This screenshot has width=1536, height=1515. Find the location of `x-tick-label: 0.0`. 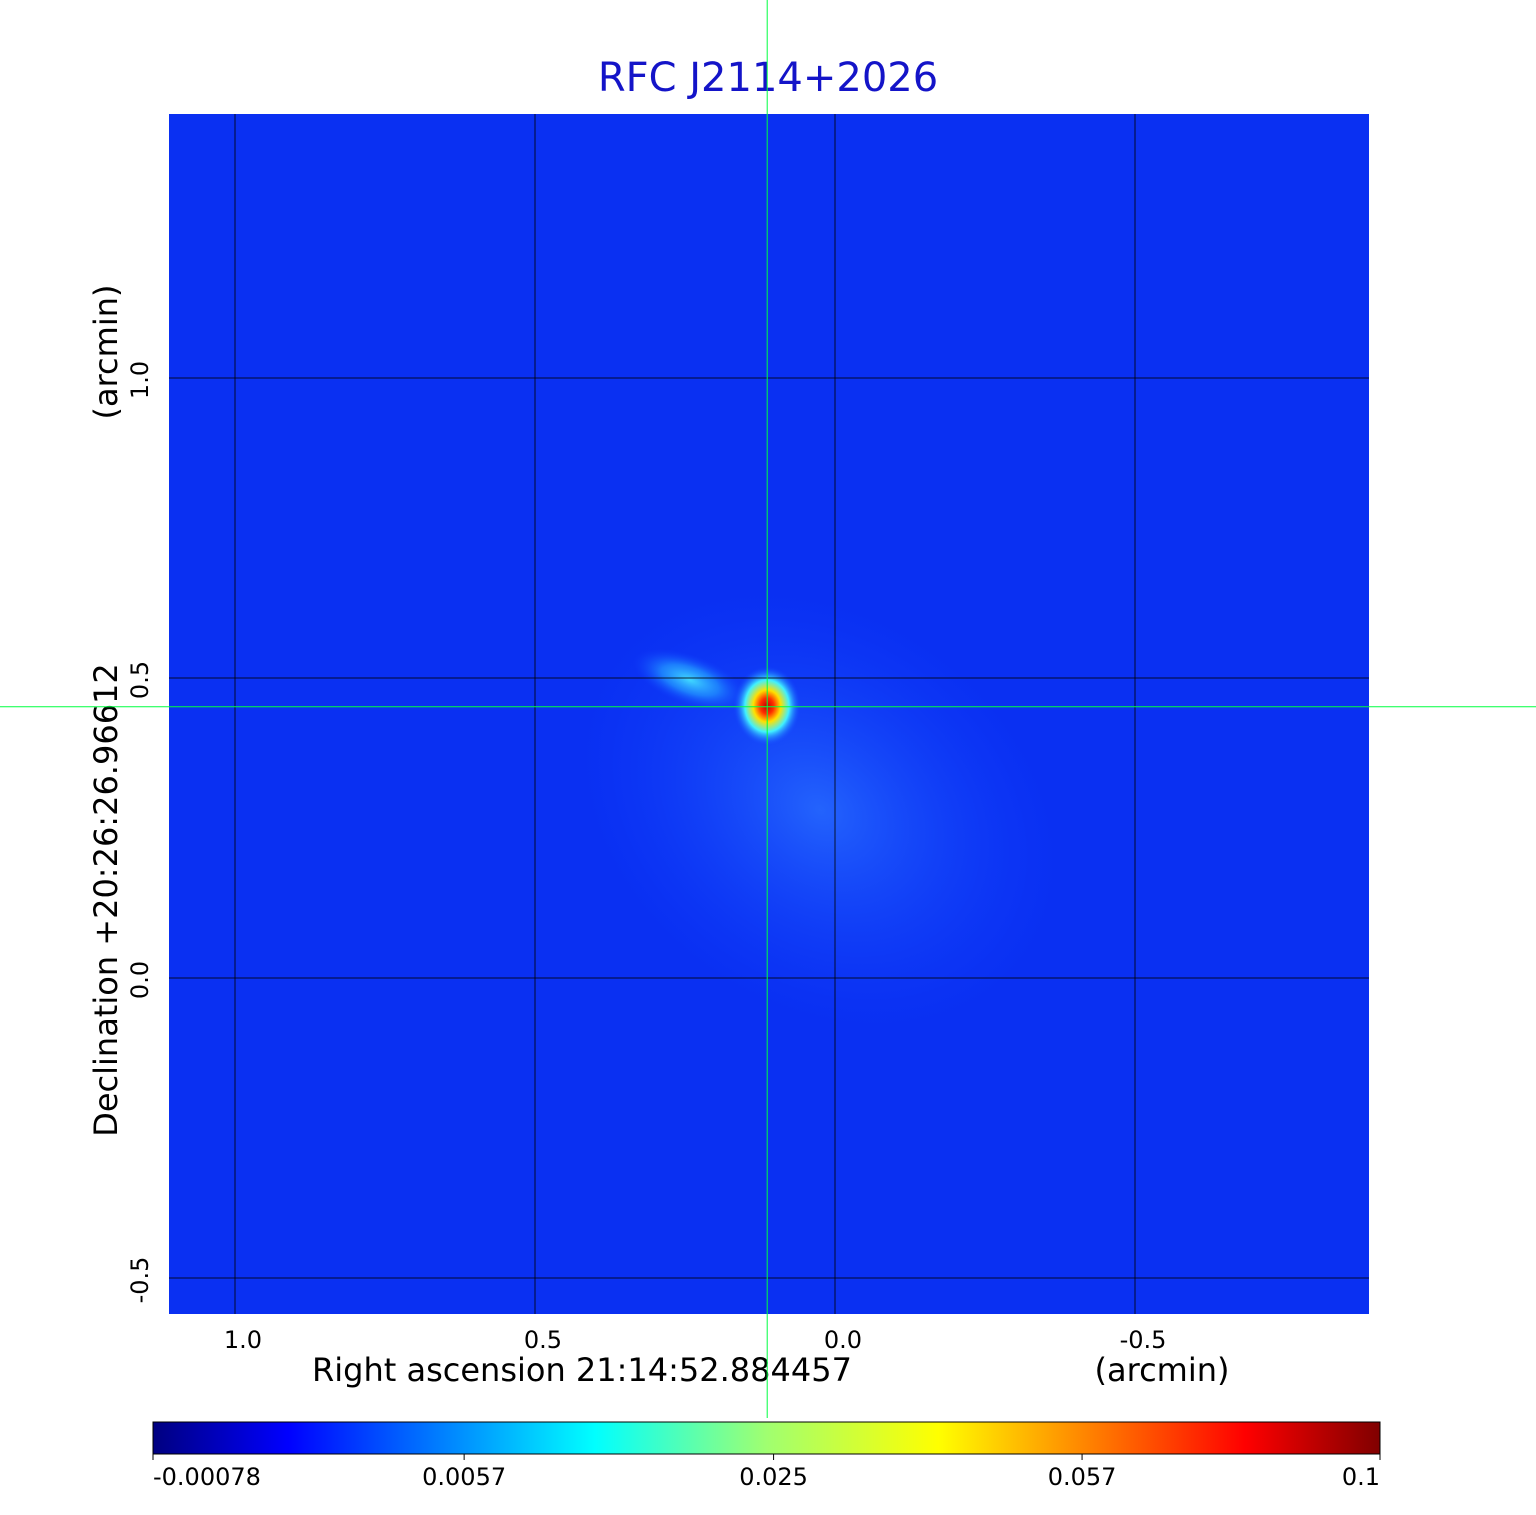

x-tick-label: 0.0 is located at coordinates (843, 1340).